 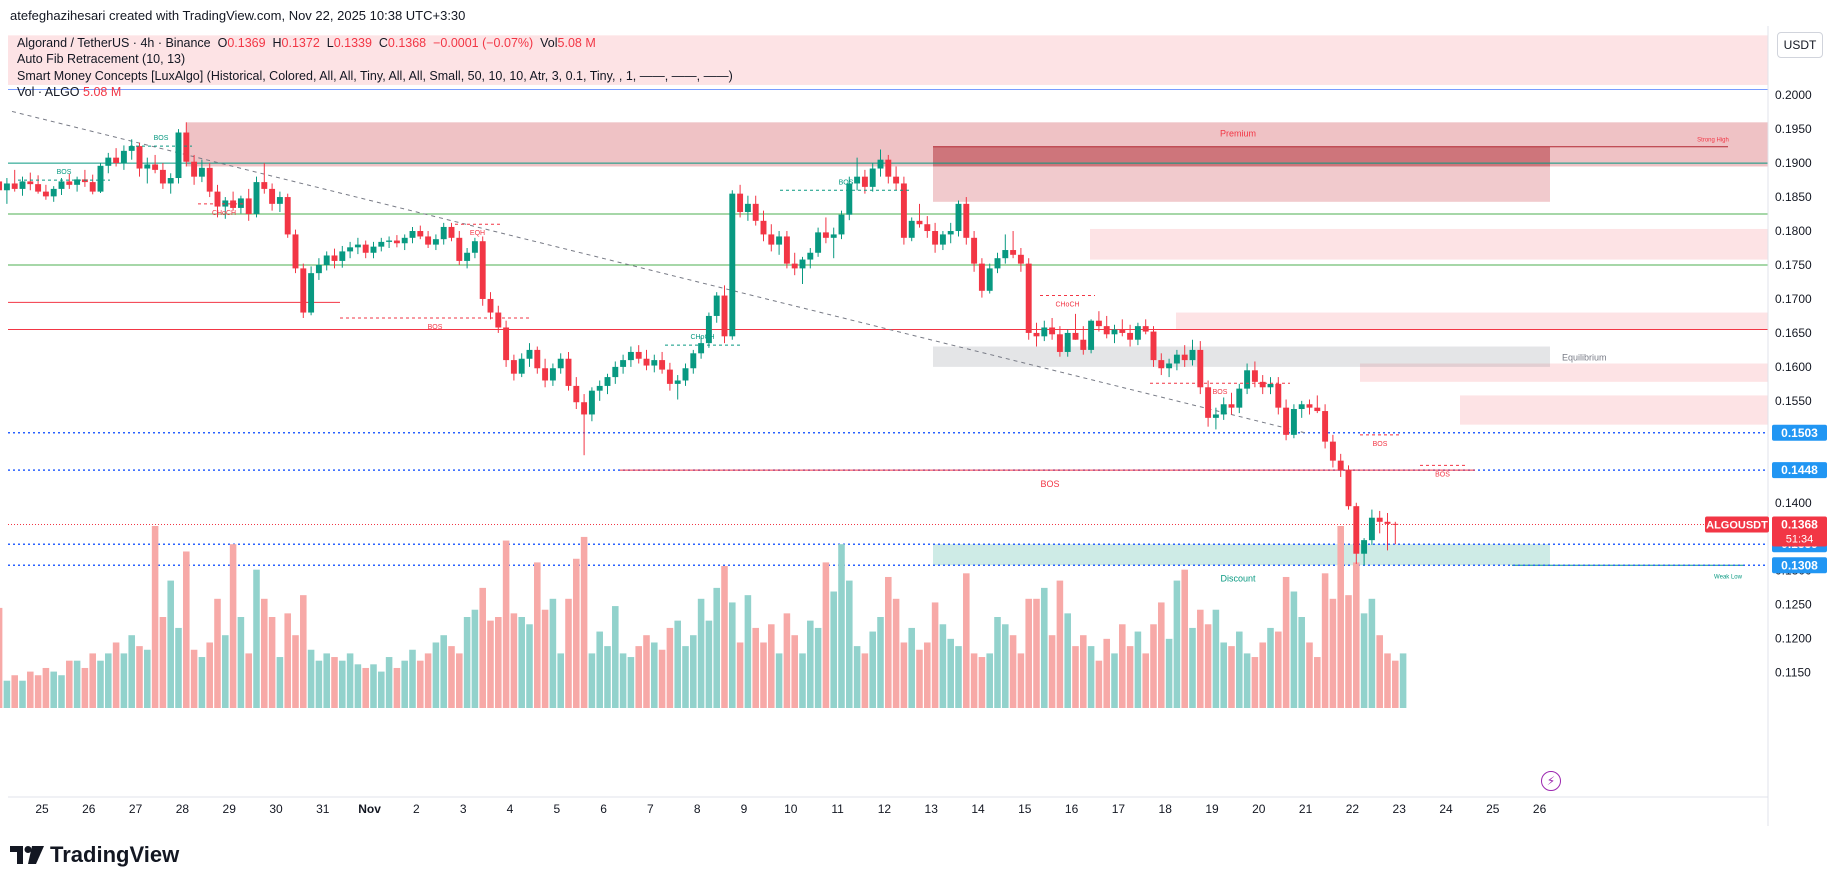 I want to click on legend-o-value: 0.1369, so click(x=246, y=43).